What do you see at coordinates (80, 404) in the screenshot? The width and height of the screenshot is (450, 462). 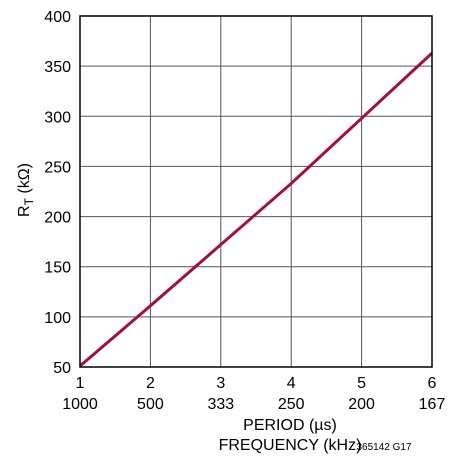 I see `x-tick-label-secondary: 1000` at bounding box center [80, 404].